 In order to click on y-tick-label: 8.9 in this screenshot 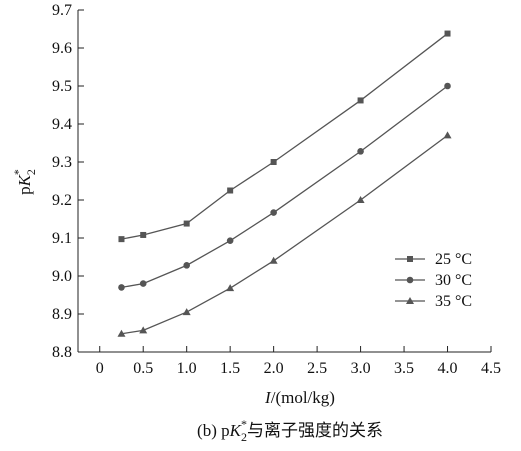, I will do `click(62, 314)`.